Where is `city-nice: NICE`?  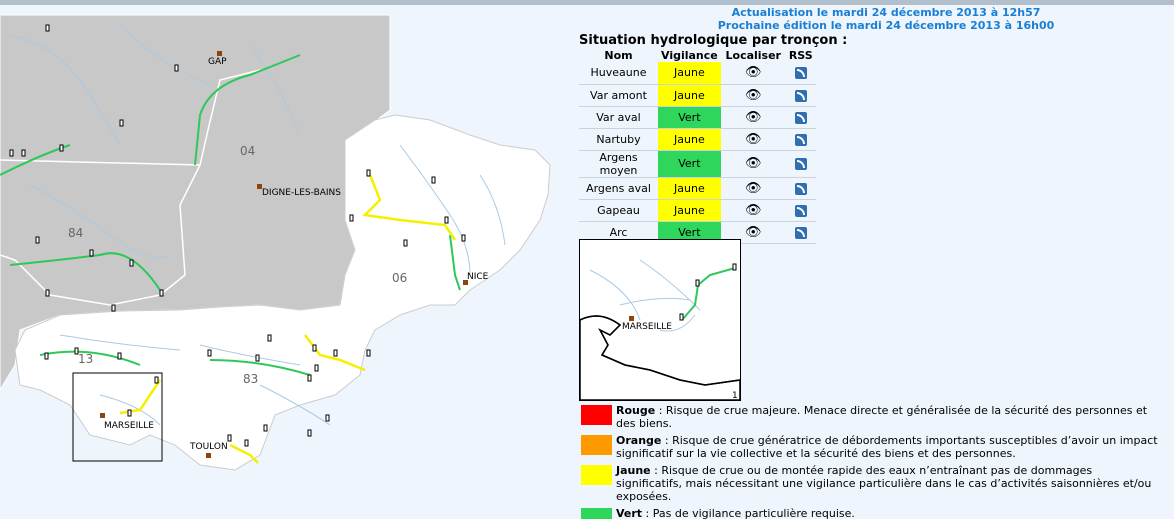
city-nice: NICE is located at coordinates (478, 277).